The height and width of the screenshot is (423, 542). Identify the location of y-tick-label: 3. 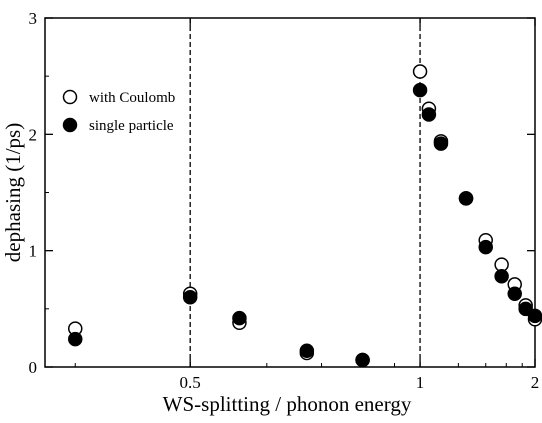
(33, 18).